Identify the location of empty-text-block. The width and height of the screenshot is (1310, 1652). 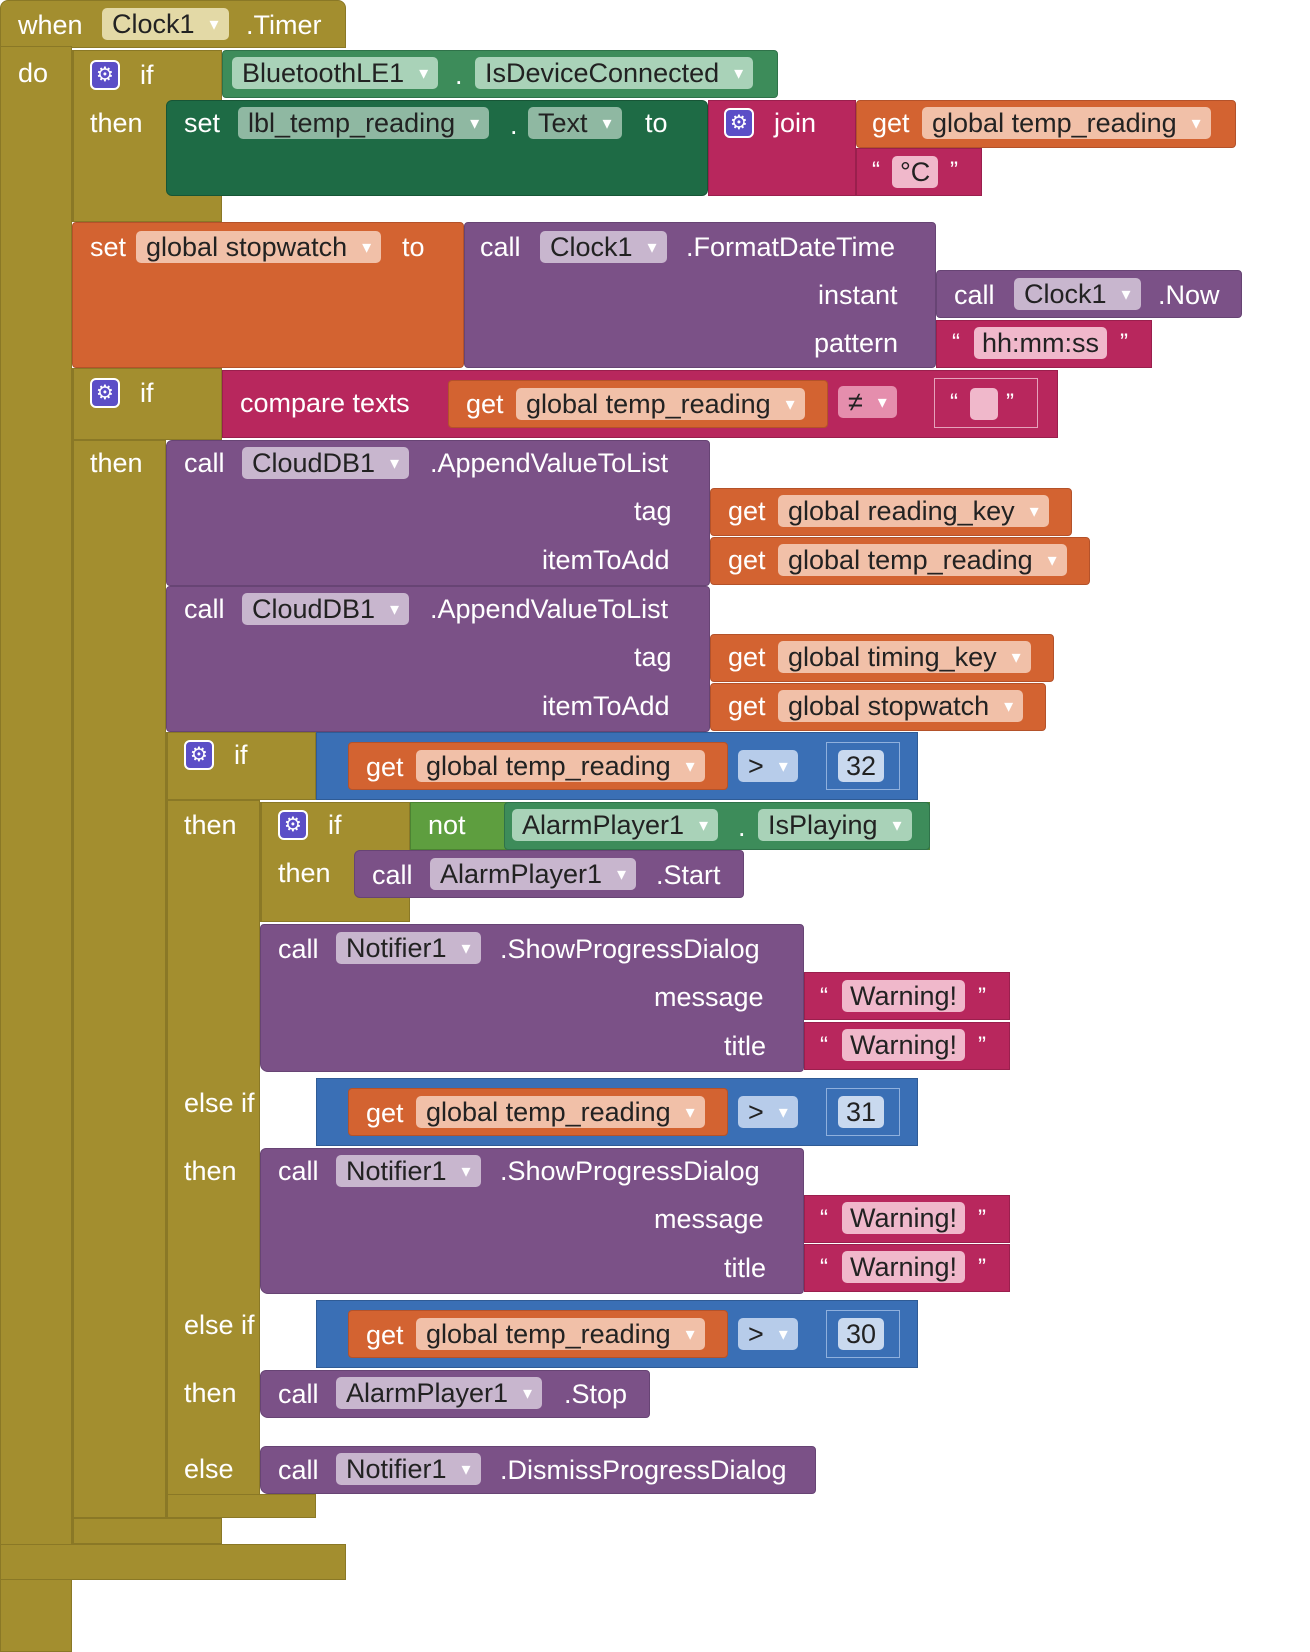
(986, 403).